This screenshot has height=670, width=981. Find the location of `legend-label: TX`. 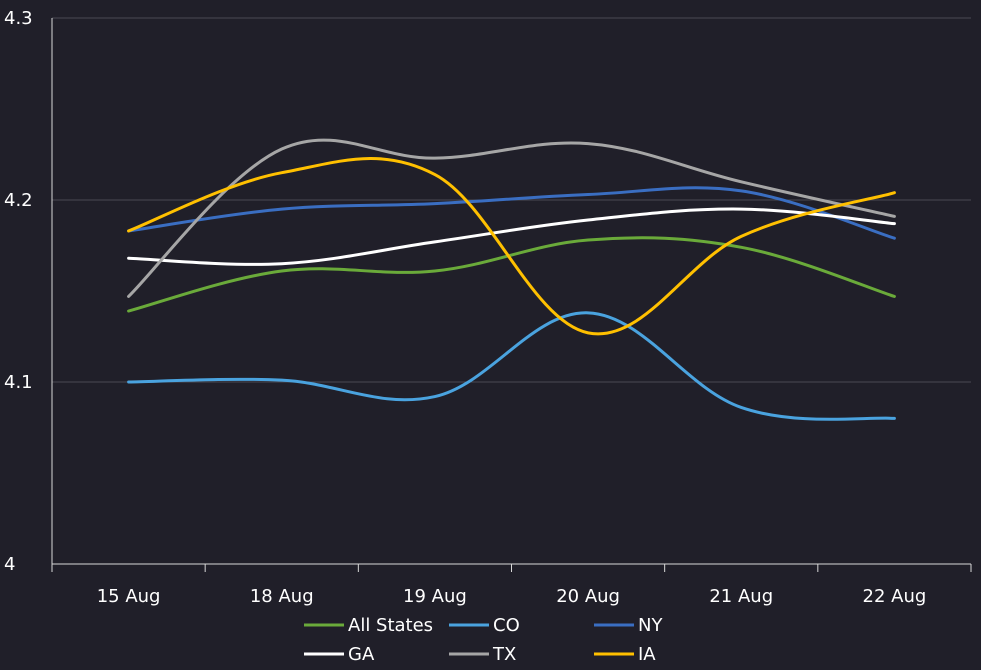

legend-label: TX is located at coordinates (504, 654).